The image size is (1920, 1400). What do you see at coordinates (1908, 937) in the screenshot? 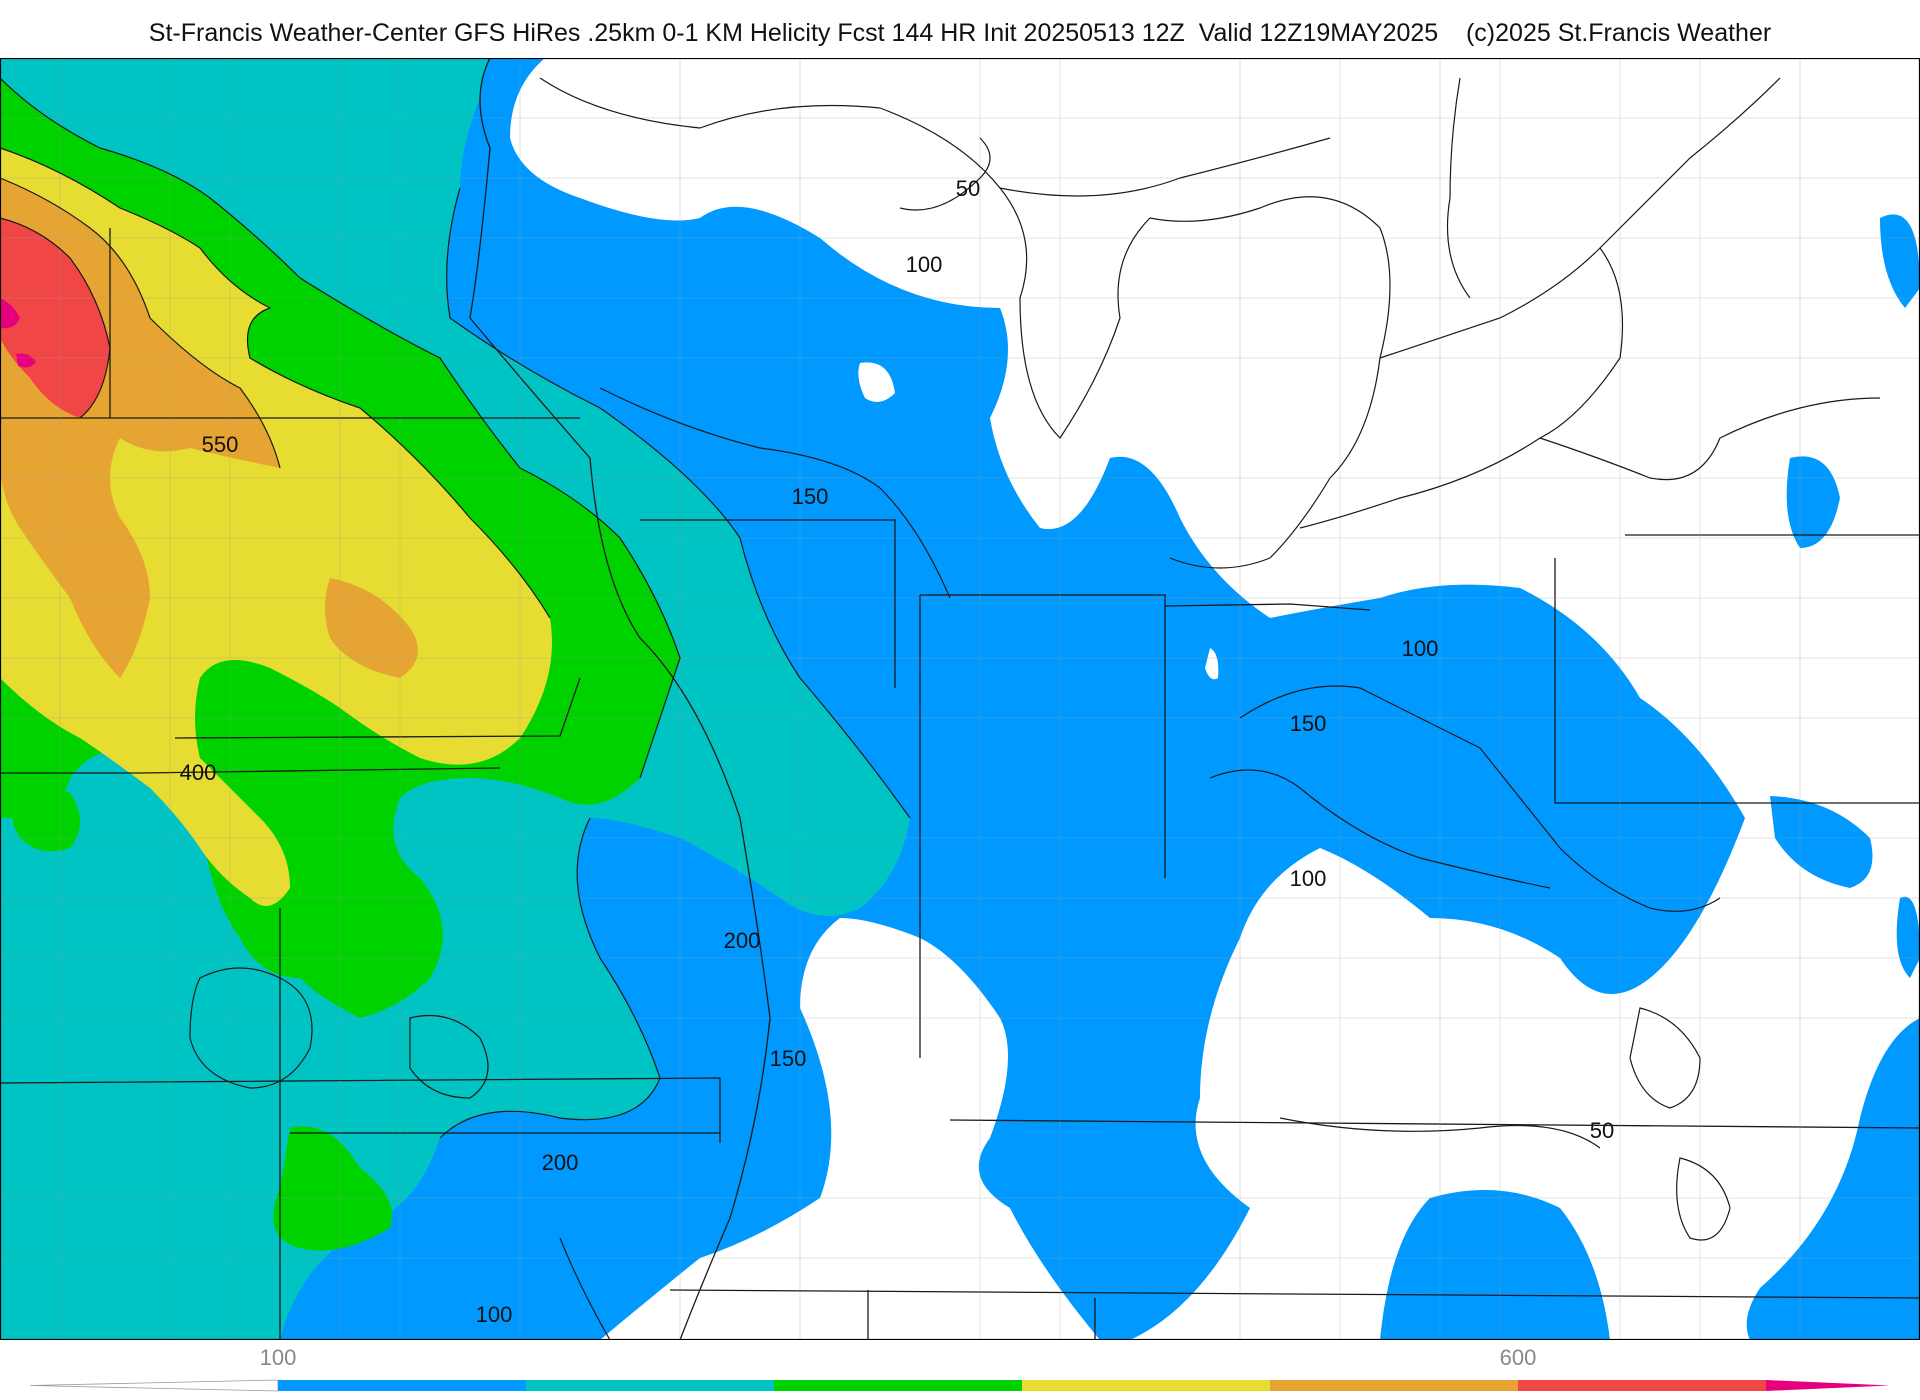
I see `field-100-plus-nj` at bounding box center [1908, 937].